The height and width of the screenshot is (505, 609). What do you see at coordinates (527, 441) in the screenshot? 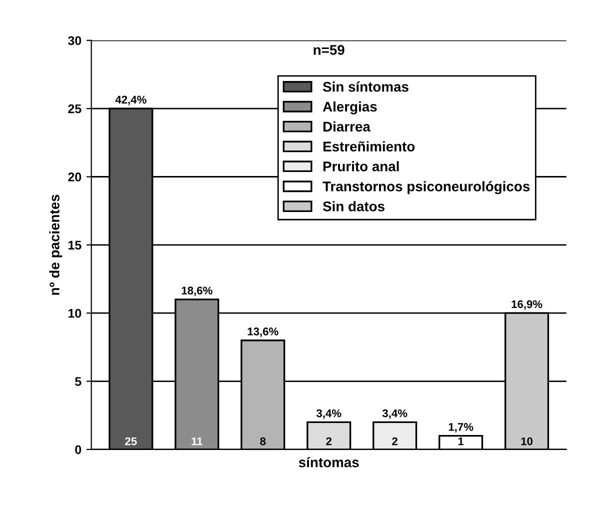
I see `data-label: 10` at bounding box center [527, 441].